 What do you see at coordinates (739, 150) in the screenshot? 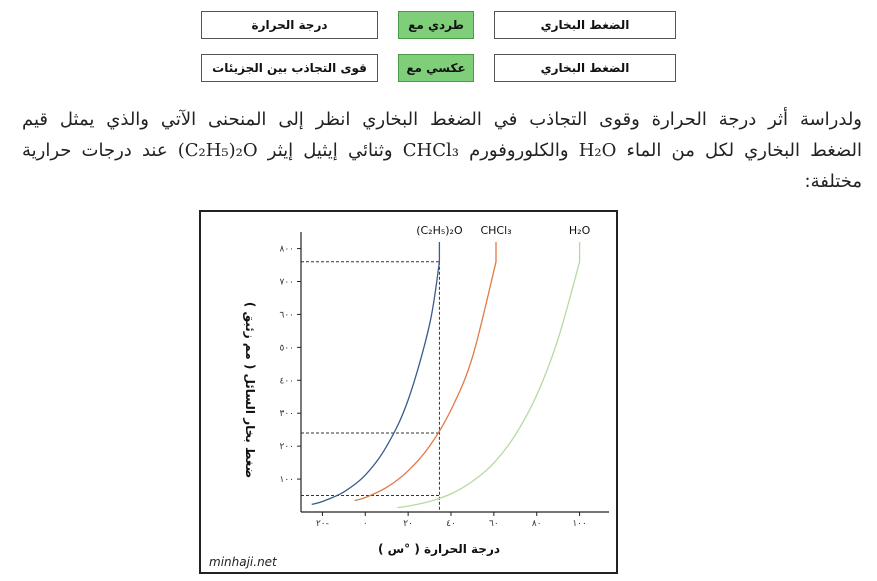
I see `text-water-intro: الضغط البخاري لكل من الماء` at bounding box center [739, 150].